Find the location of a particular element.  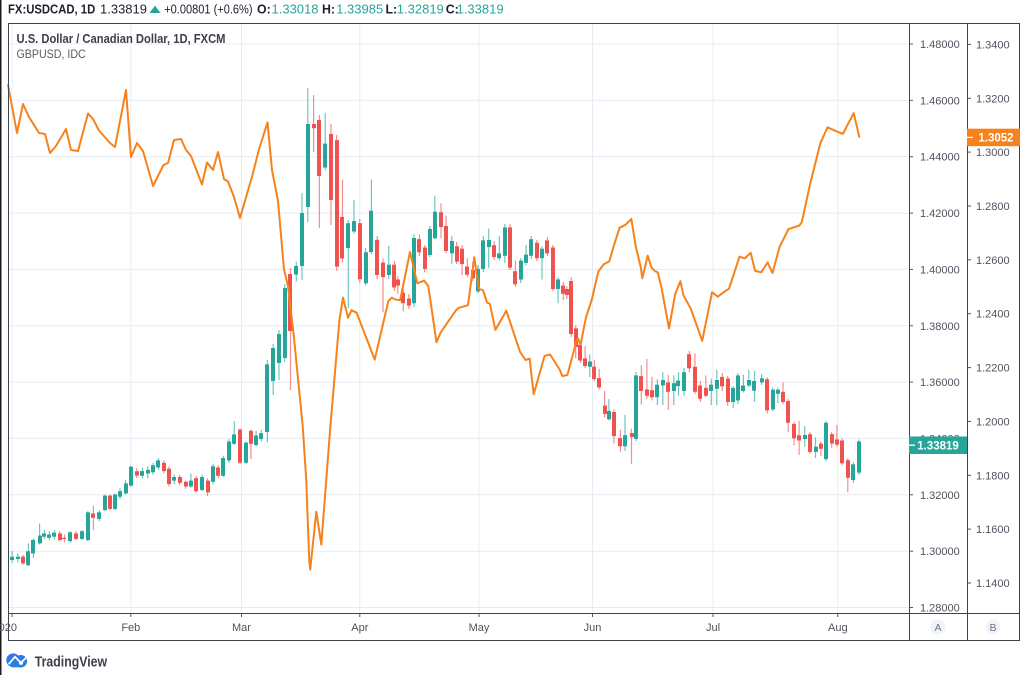

svg-text: 1.3000 is located at coordinates (993, 153).